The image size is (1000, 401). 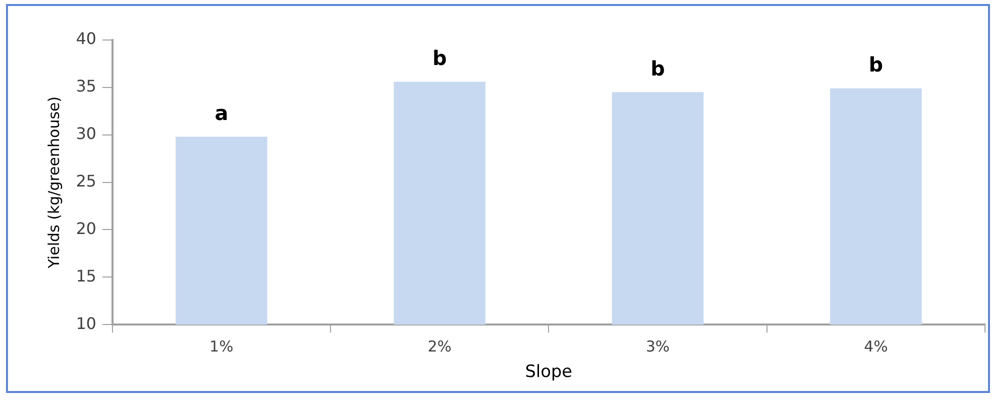 What do you see at coordinates (876, 346) in the screenshot?
I see `x-tick-label: 4%` at bounding box center [876, 346].